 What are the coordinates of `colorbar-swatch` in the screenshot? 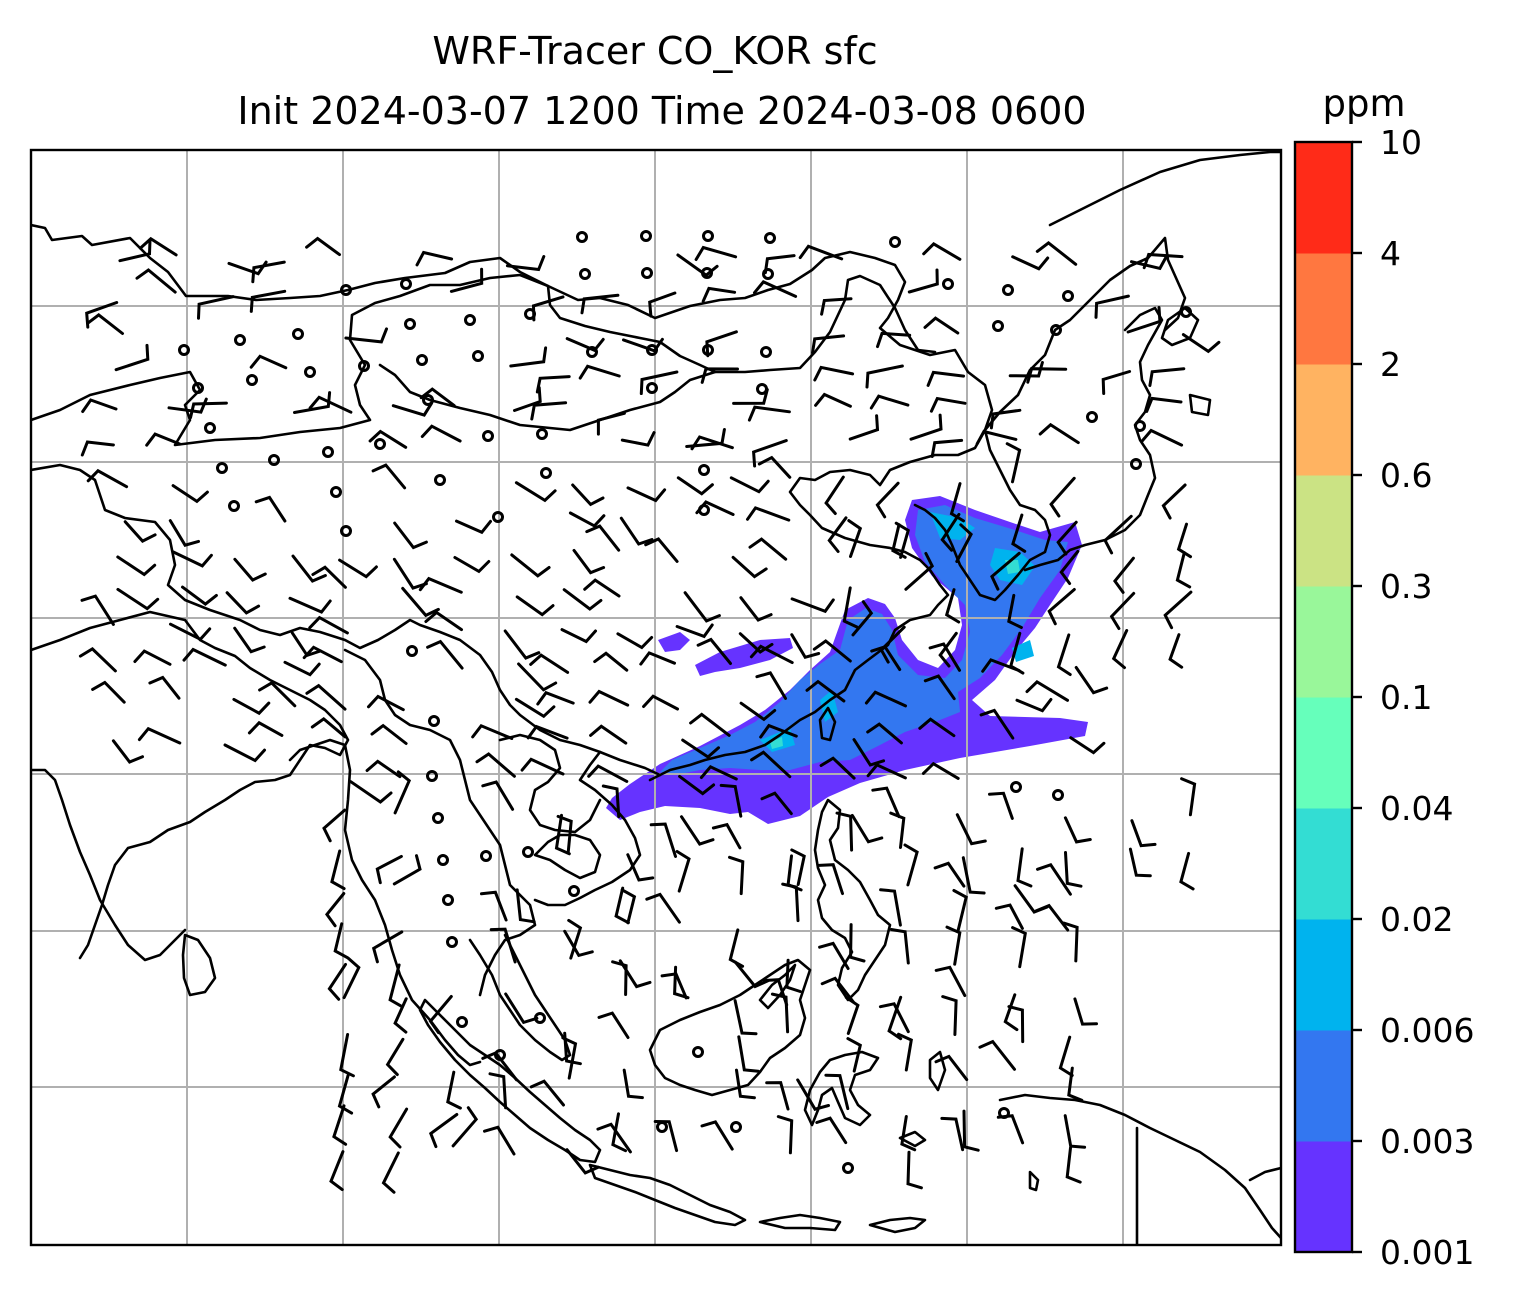 It's located at (1323, 1086).